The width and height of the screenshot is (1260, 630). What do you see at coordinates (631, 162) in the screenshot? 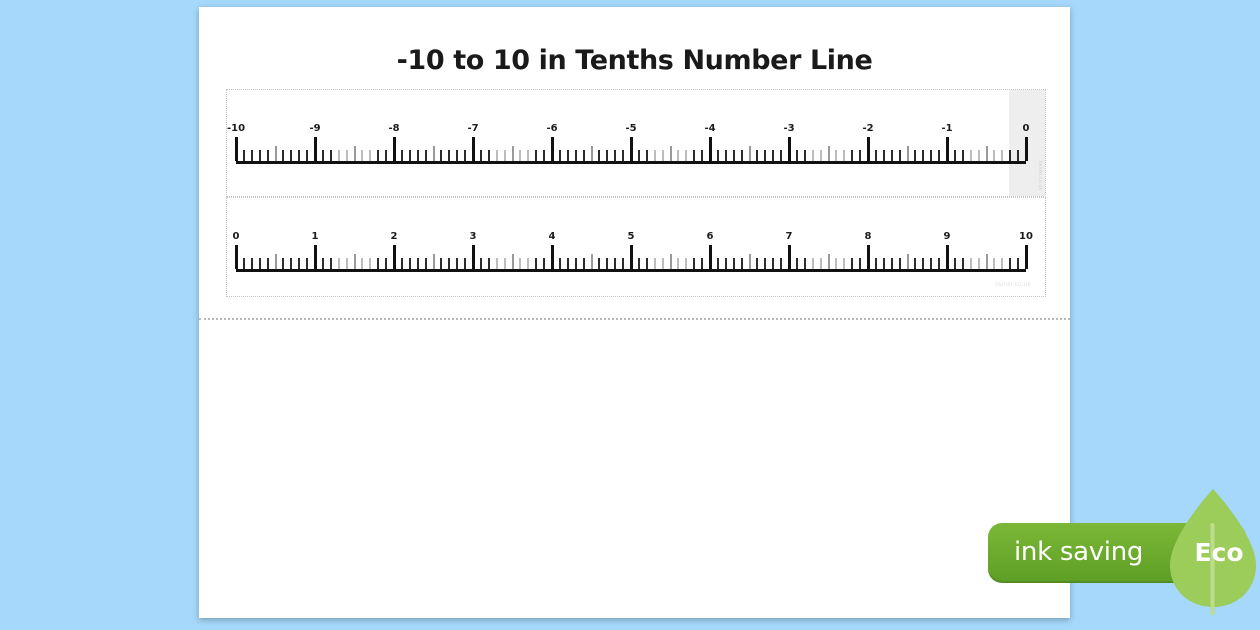
I see `number-line-baseline` at bounding box center [631, 162].